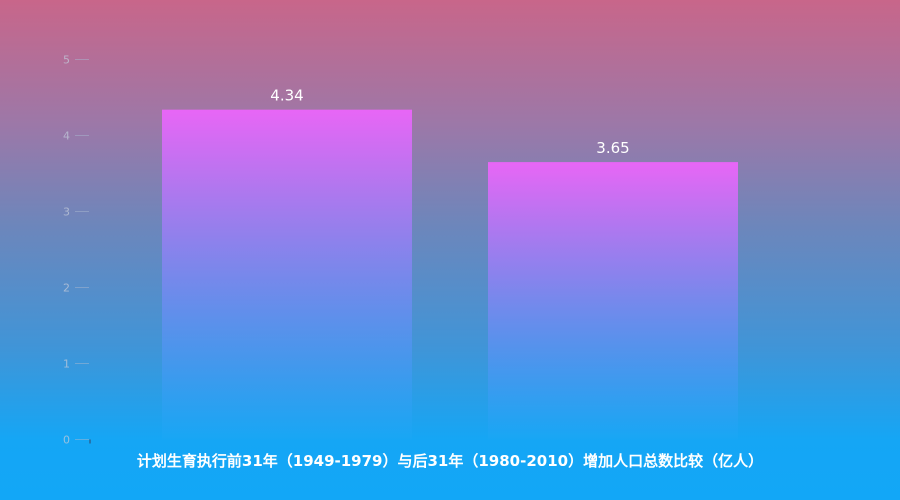 This screenshot has height=500, width=900. Describe the element at coordinates (66, 364) in the screenshot. I see `y-tick-label: 1` at that location.